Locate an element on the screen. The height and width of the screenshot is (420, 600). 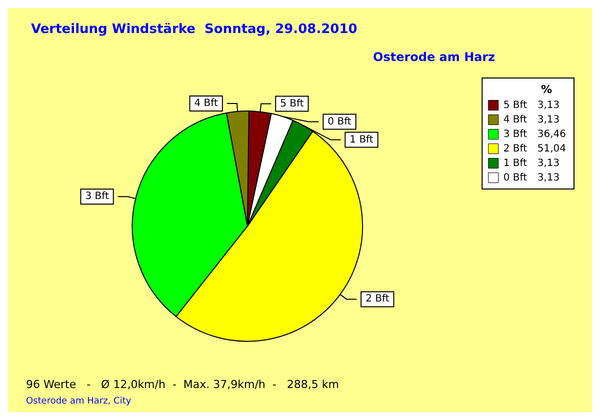
legend-label: 3 Bft is located at coordinates (515, 134).